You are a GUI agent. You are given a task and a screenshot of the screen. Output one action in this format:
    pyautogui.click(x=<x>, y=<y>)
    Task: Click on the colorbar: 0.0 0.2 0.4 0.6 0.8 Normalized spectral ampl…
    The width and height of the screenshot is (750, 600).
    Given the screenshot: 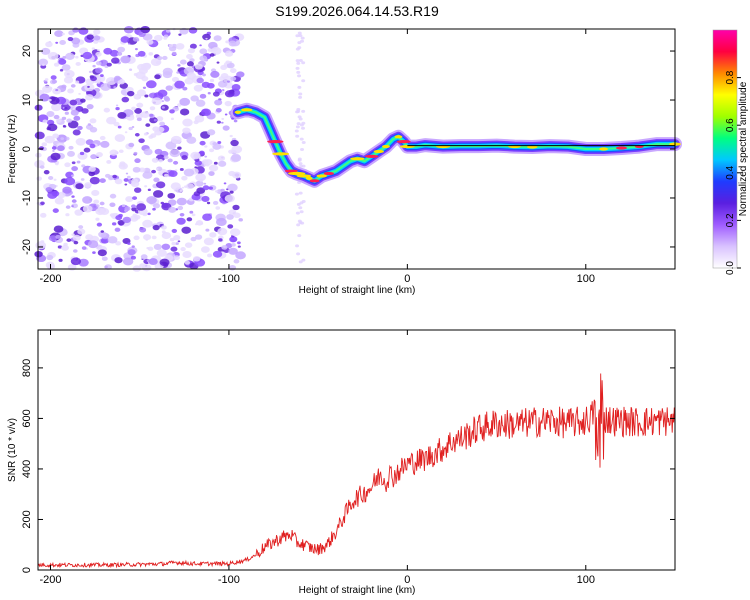 What is the action you would take?
    pyautogui.click(x=730, y=152)
    